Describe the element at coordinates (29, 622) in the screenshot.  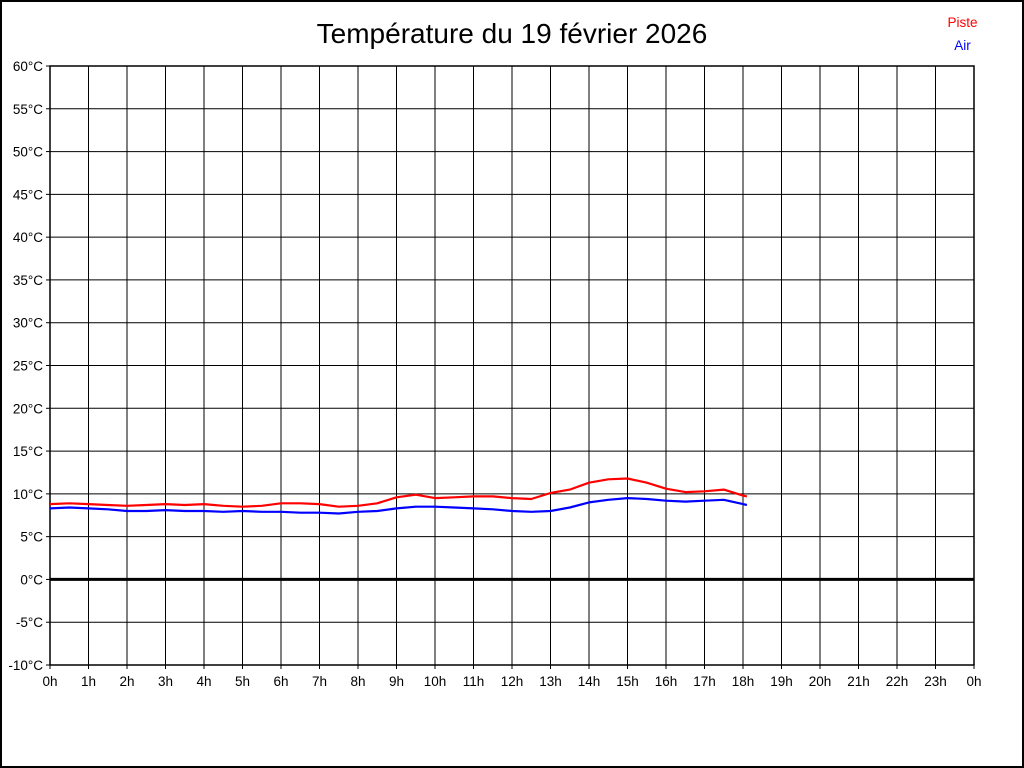
I see `y-tick-label: -5°C` at that location.